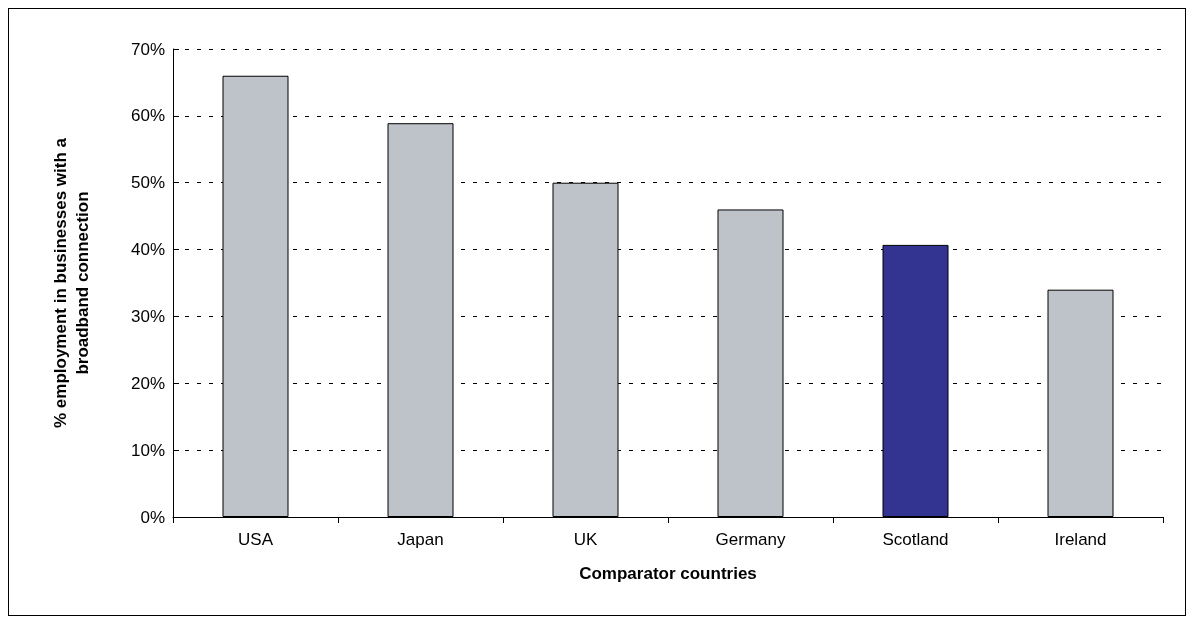 The width and height of the screenshot is (1198, 628). I want to click on x-tick-label: Germany, so click(750, 539).